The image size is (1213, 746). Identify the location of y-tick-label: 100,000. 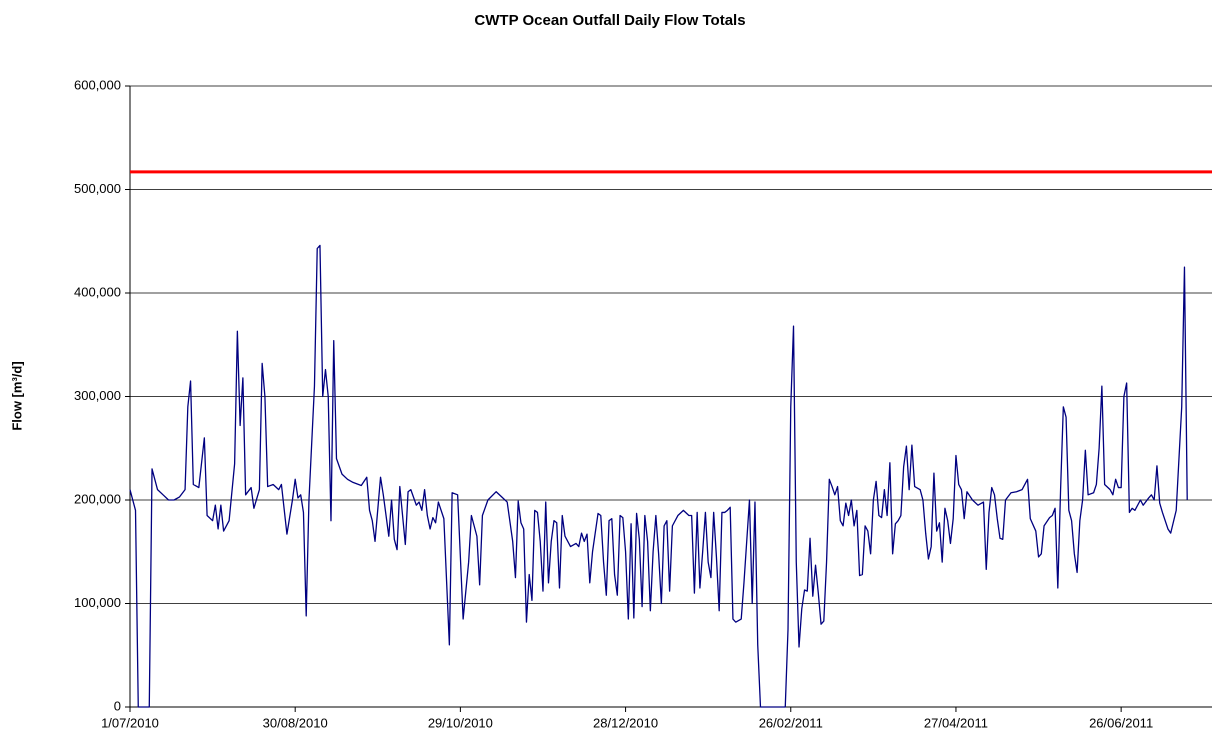
(97, 602).